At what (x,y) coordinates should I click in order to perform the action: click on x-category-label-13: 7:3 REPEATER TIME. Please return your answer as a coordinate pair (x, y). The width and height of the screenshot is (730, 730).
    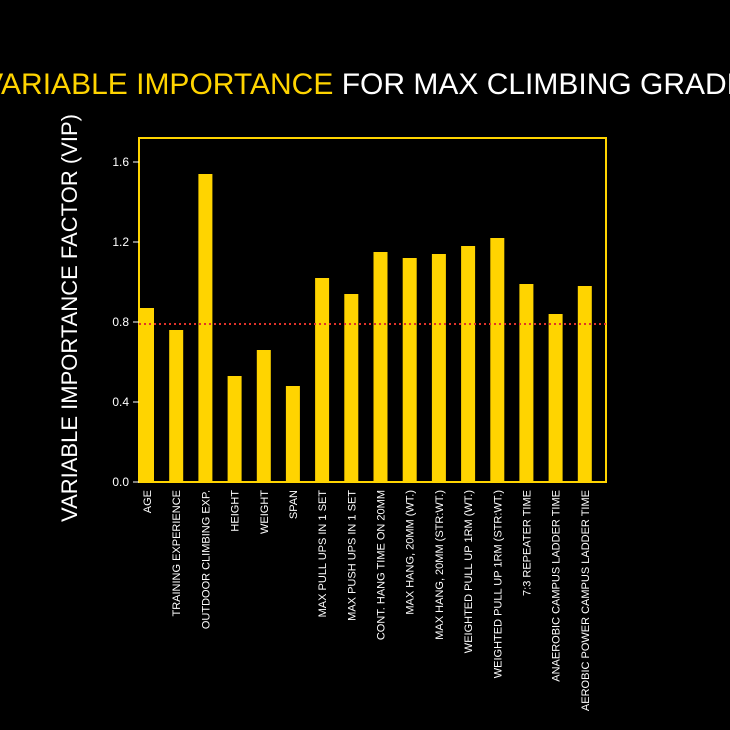
    Looking at the image, I should click on (527, 543).